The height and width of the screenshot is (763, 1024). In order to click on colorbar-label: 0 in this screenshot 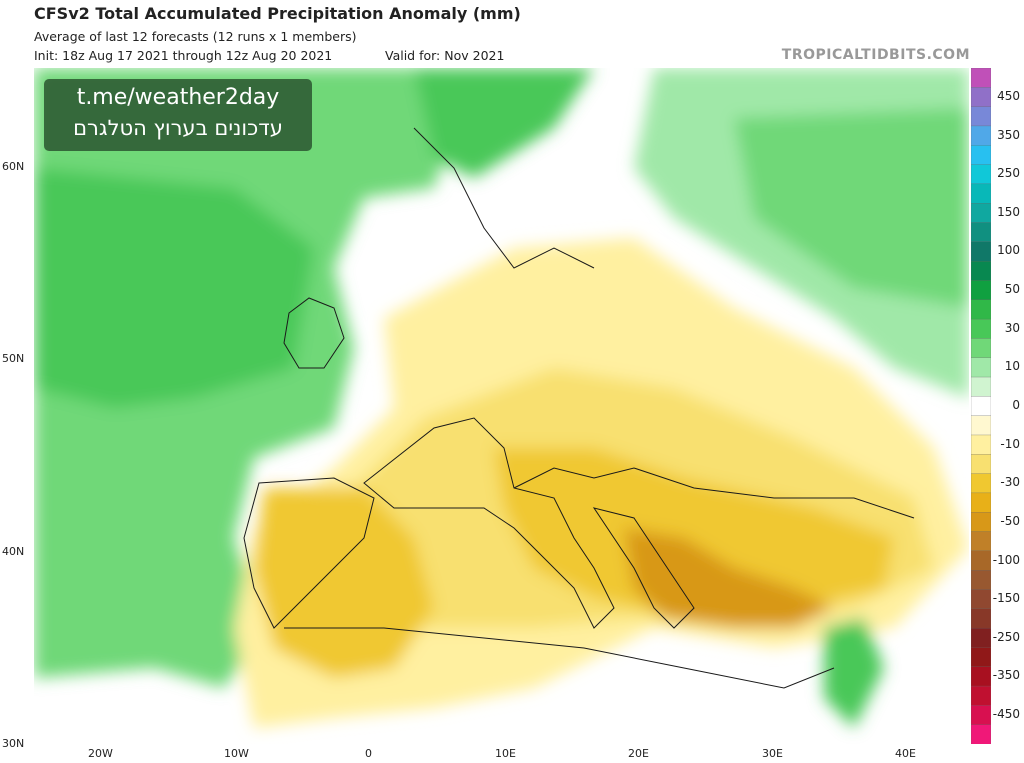, I will do `click(1016, 405)`.